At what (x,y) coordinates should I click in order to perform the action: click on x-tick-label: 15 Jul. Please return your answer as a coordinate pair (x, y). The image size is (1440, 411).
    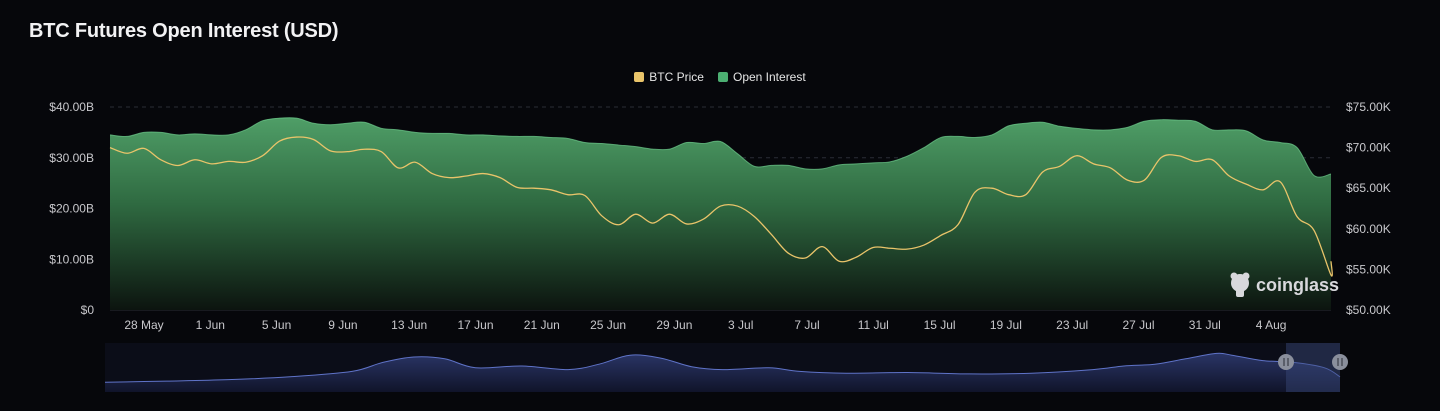
    Looking at the image, I should click on (940, 325).